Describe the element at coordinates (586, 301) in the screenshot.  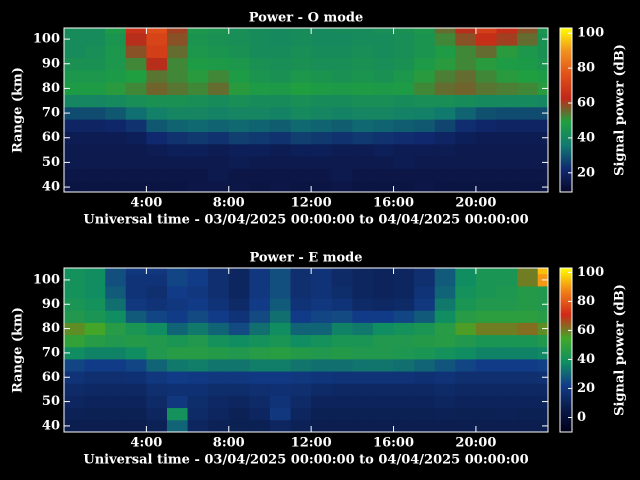
I see `colorbar-tick-label: 80` at that location.